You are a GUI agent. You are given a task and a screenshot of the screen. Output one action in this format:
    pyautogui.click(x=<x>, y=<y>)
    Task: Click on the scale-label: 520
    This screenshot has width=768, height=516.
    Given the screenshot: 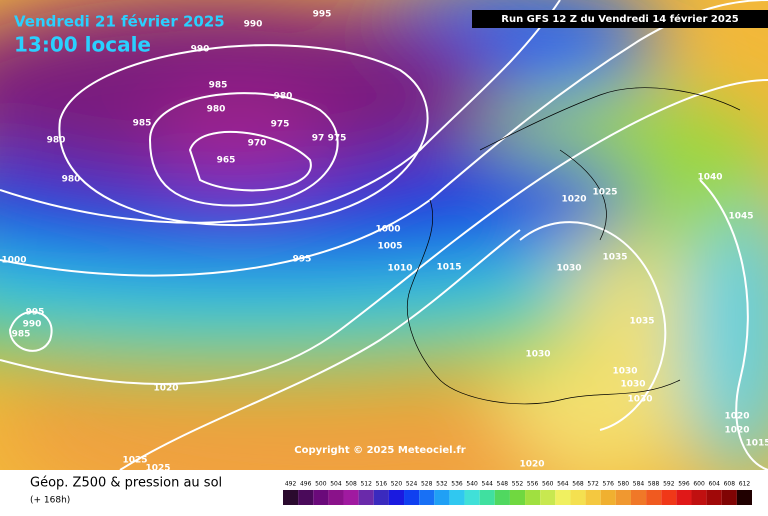 What is the action you would take?
    pyautogui.click(x=397, y=484)
    